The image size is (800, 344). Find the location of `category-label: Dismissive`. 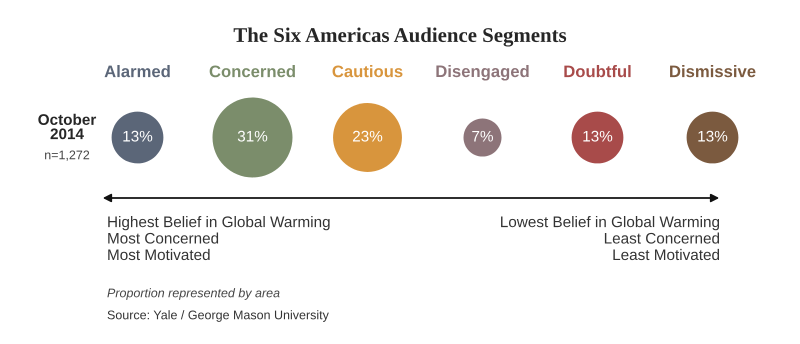

category-label: Dismissive is located at coordinates (713, 71).